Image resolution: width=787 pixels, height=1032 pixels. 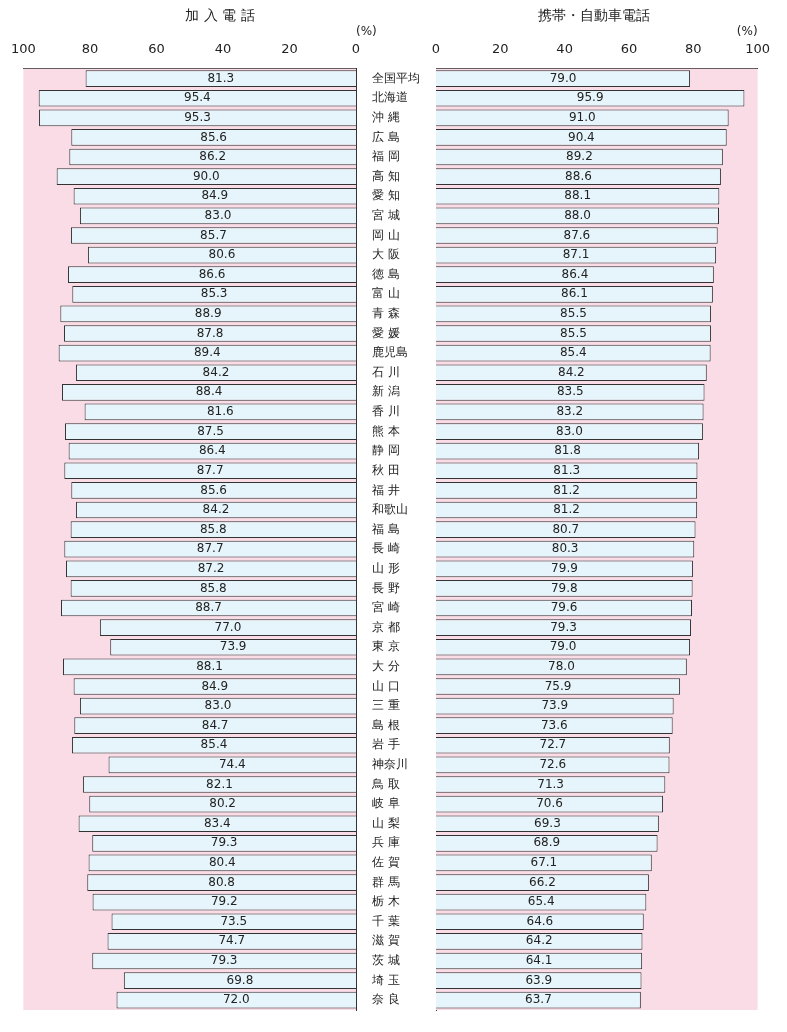 What do you see at coordinates (570, 411) in the screenshot?
I see `data-label: 83.2` at bounding box center [570, 411].